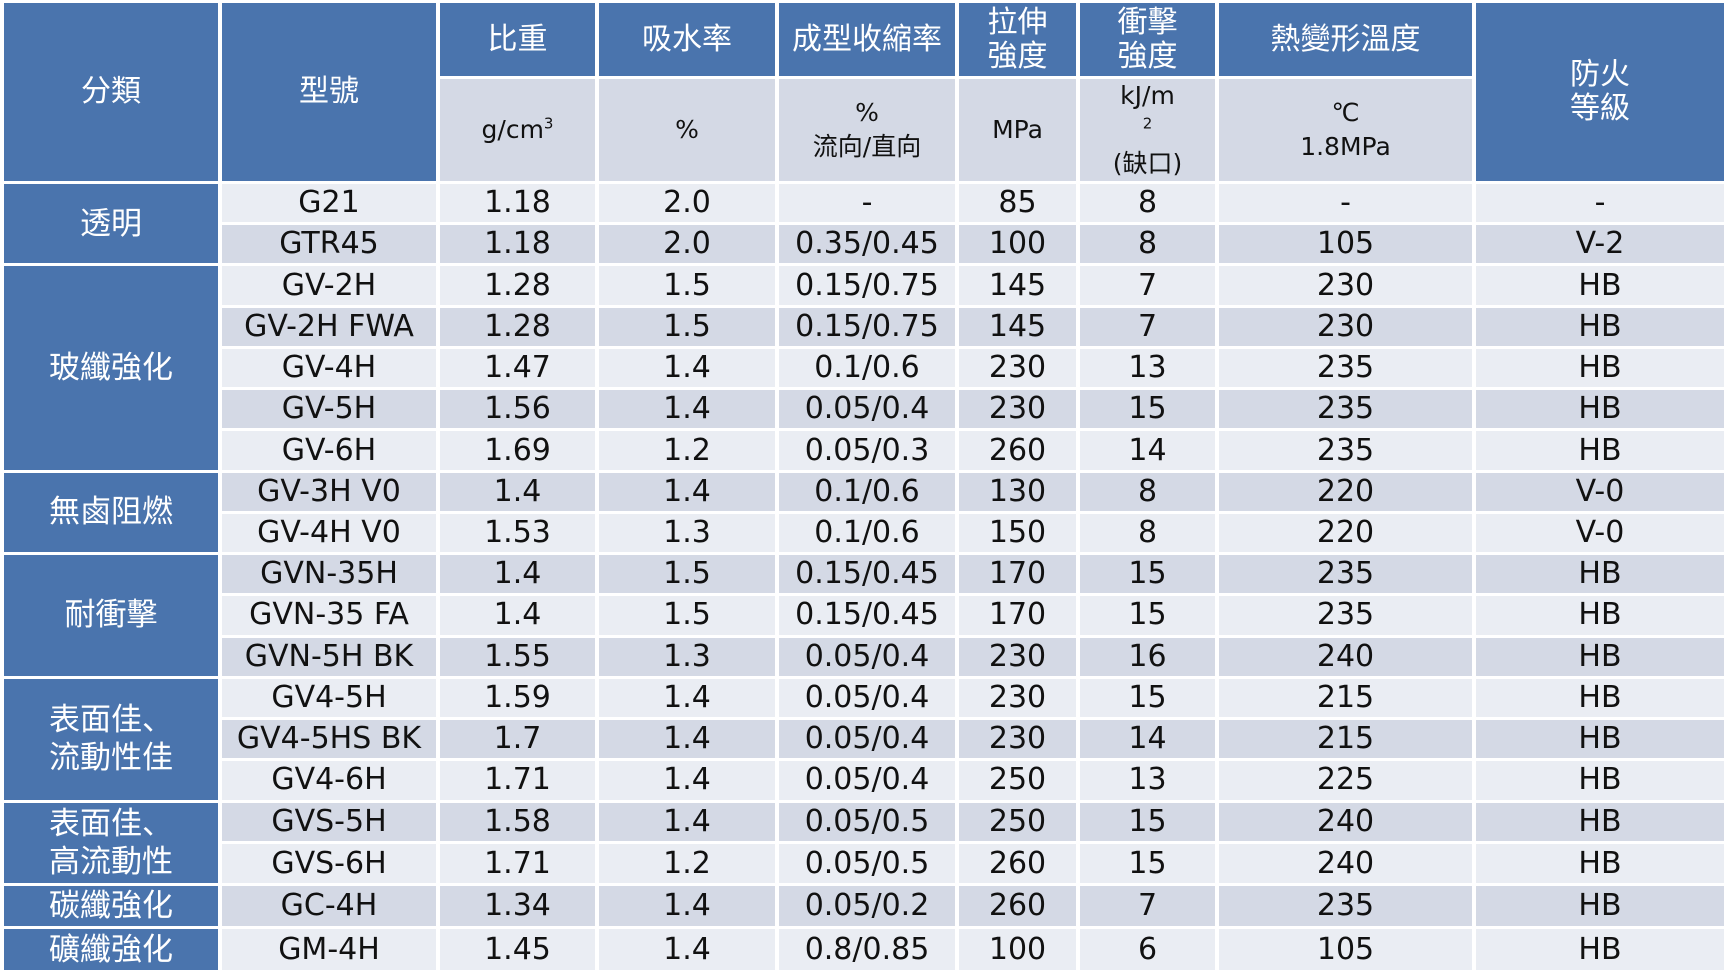 Image resolution: width=1728 pixels, height=973 pixels. I want to click on density-cell: 1.59, so click(517, 698).